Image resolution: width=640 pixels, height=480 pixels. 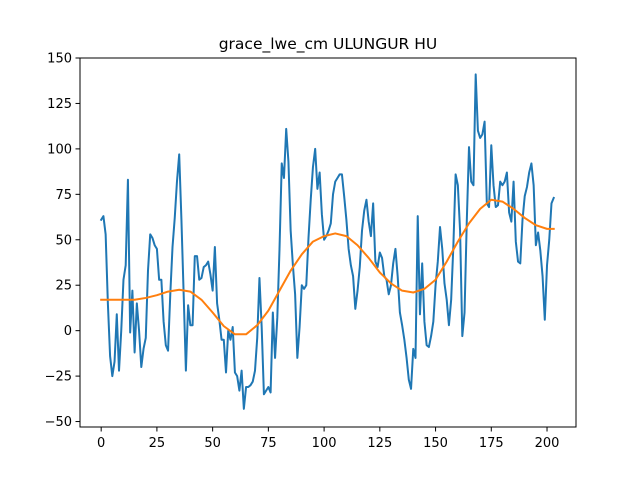 I want to click on x-tick-label: 150, so click(x=435, y=443).